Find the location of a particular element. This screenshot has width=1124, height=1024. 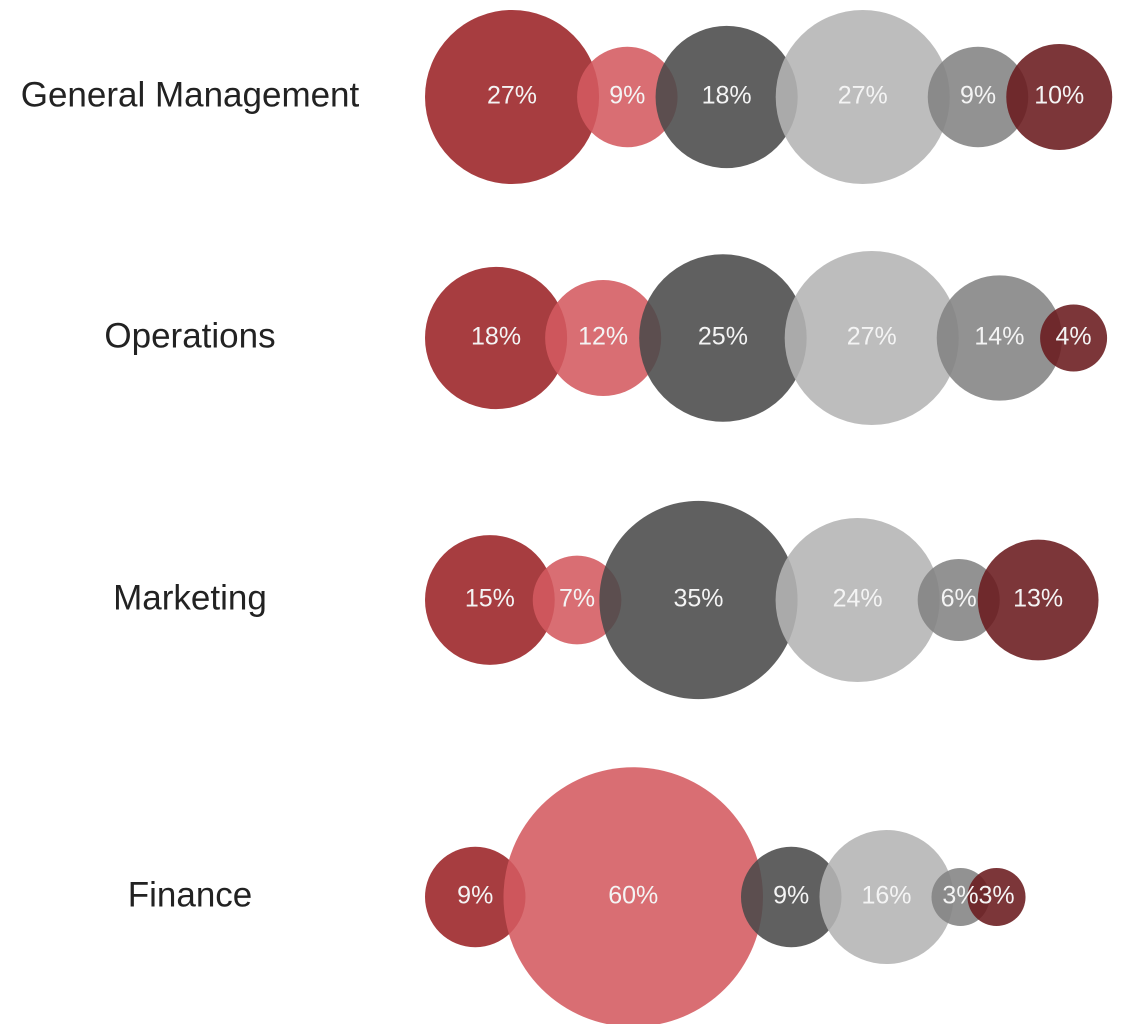

bubble-label: 6% is located at coordinates (959, 599).